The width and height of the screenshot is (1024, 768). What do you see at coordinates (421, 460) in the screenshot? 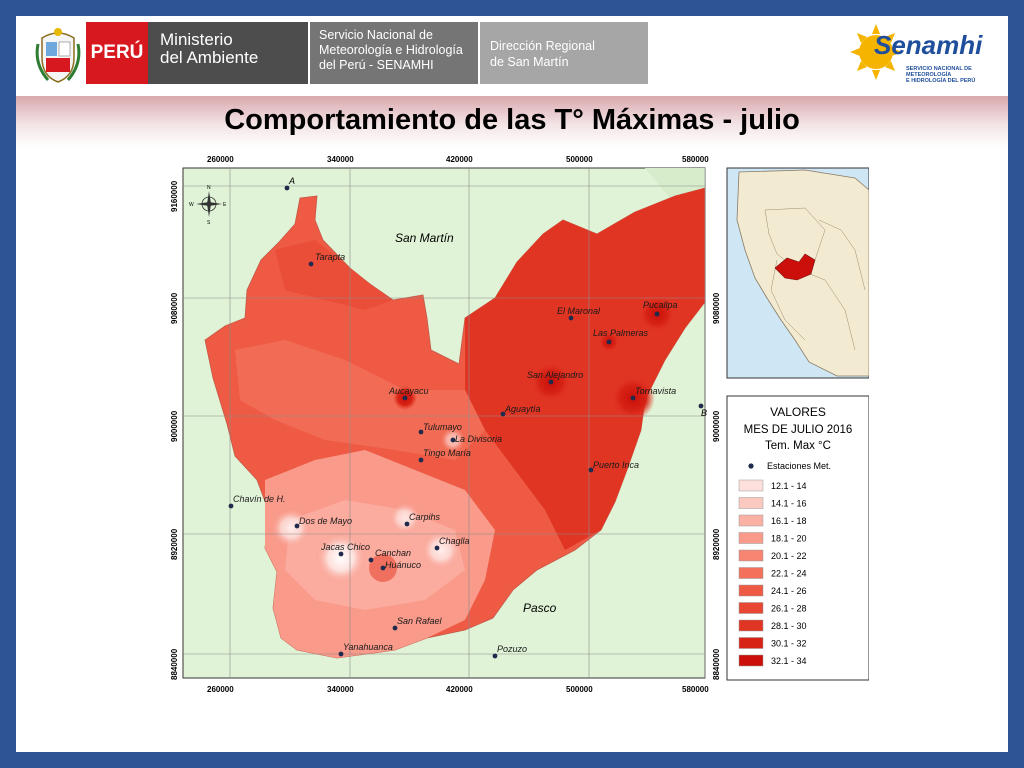
I see `station-marker-tingo-maria` at bounding box center [421, 460].